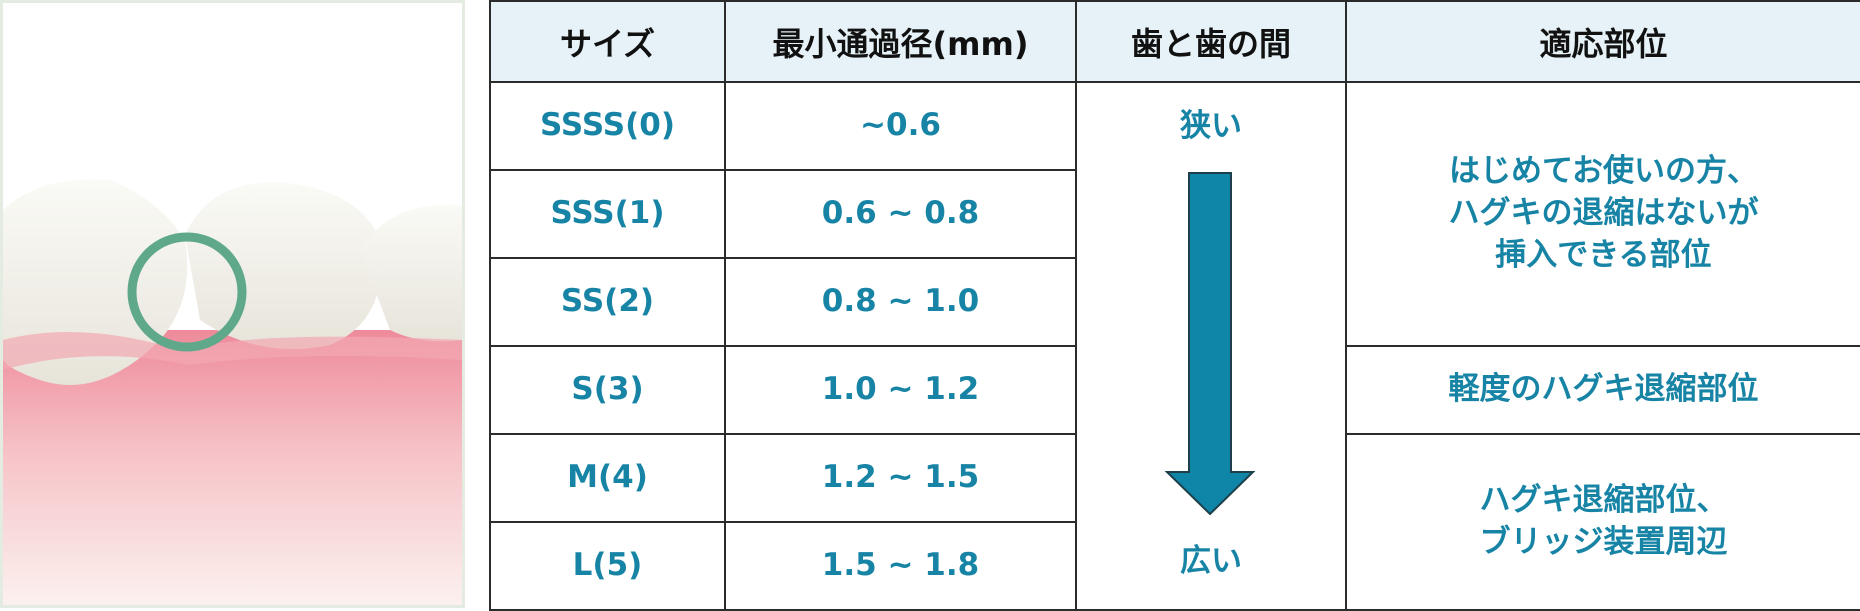 The image size is (1860, 611). Describe the element at coordinates (1603, 171) in the screenshot. I see `fit-line: はじめてお使いの方、` at that location.